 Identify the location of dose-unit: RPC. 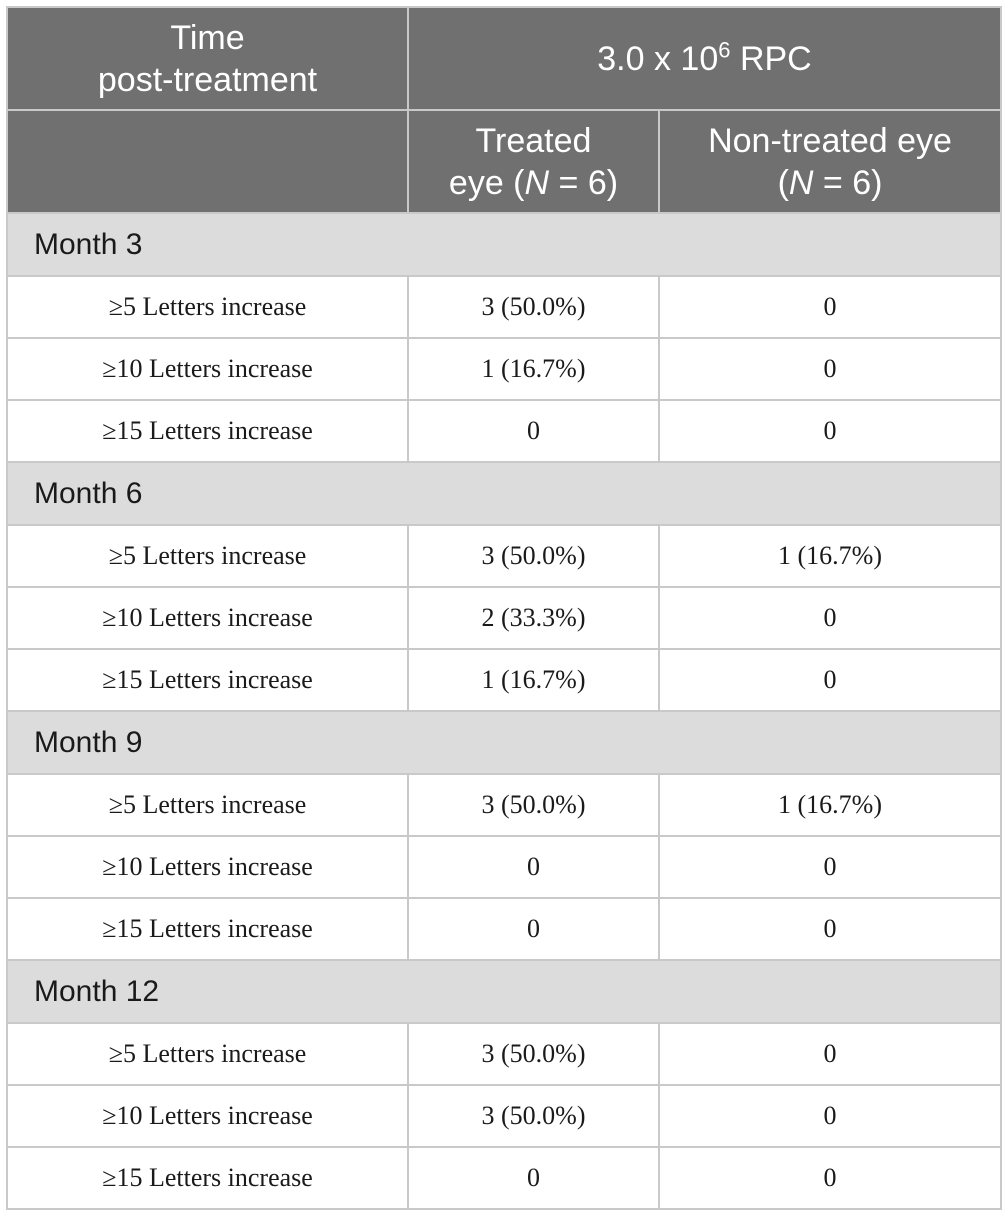
(771, 58).